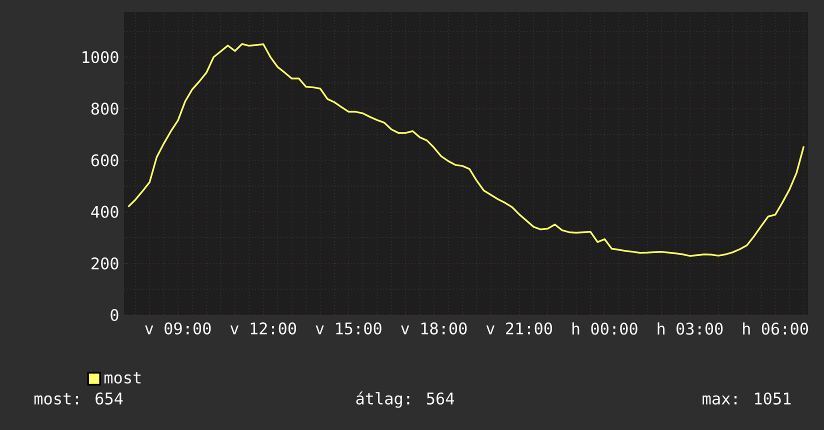 The height and width of the screenshot is (430, 824). Describe the element at coordinates (746, 398) in the screenshot. I see `text: max: 1051` at that location.